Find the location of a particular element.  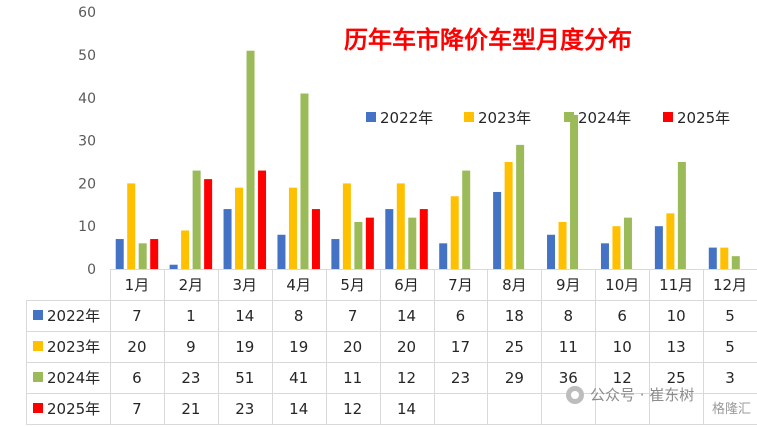

y-tick-label: 50 is located at coordinates (87, 56).